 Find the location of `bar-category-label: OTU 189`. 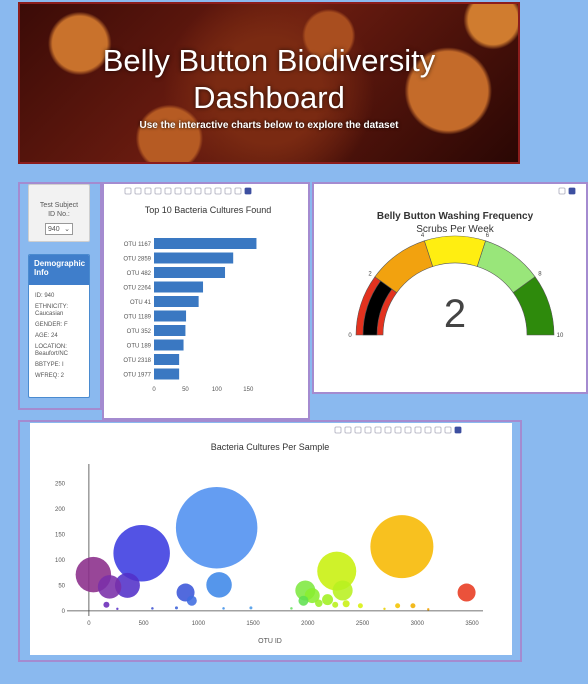

bar-category-label: OTU 189 is located at coordinates (139, 347).